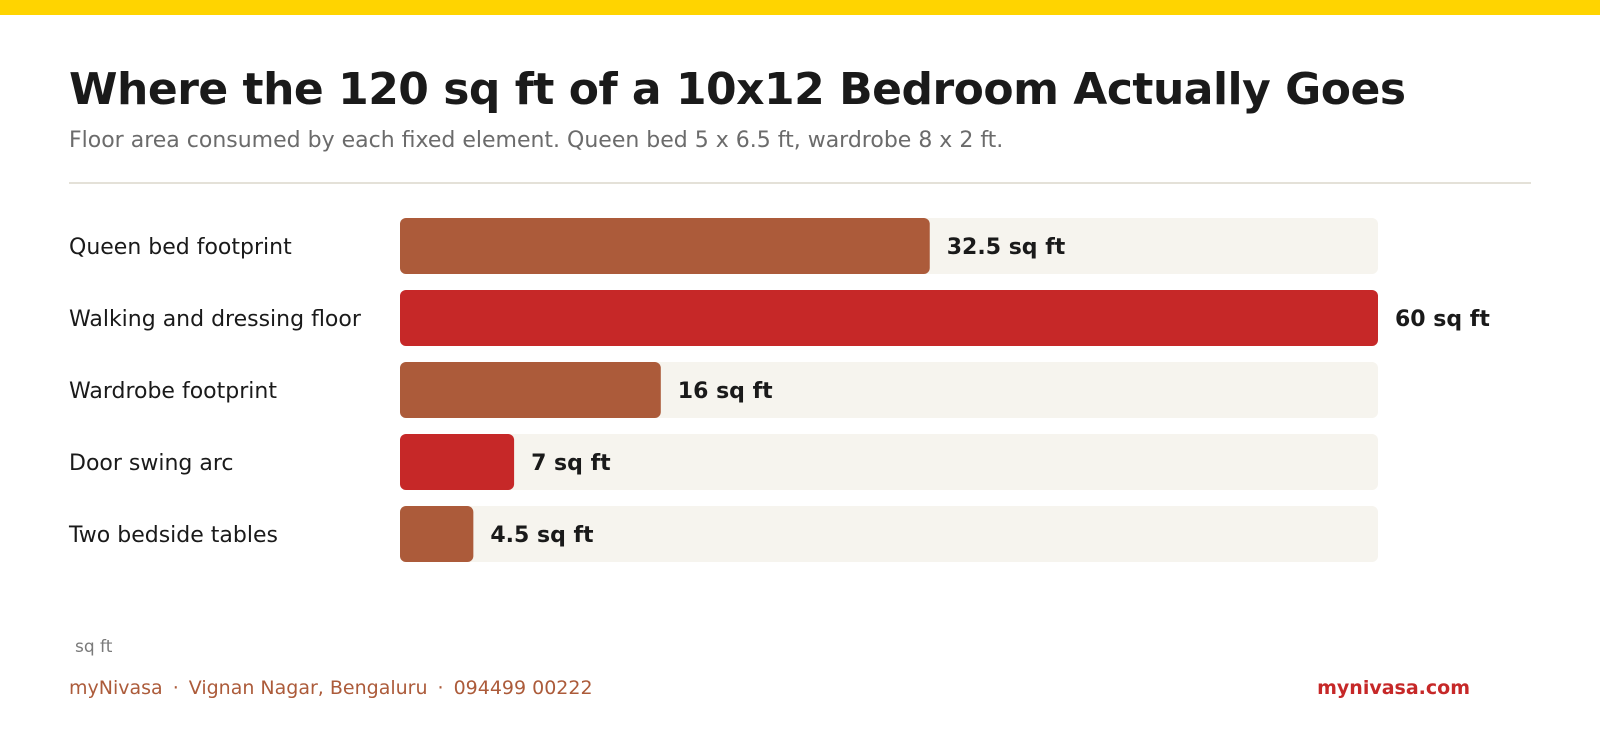 The height and width of the screenshot is (734, 1600). What do you see at coordinates (116, 688) in the screenshot?
I see `footer-brand: myNivasa` at bounding box center [116, 688].